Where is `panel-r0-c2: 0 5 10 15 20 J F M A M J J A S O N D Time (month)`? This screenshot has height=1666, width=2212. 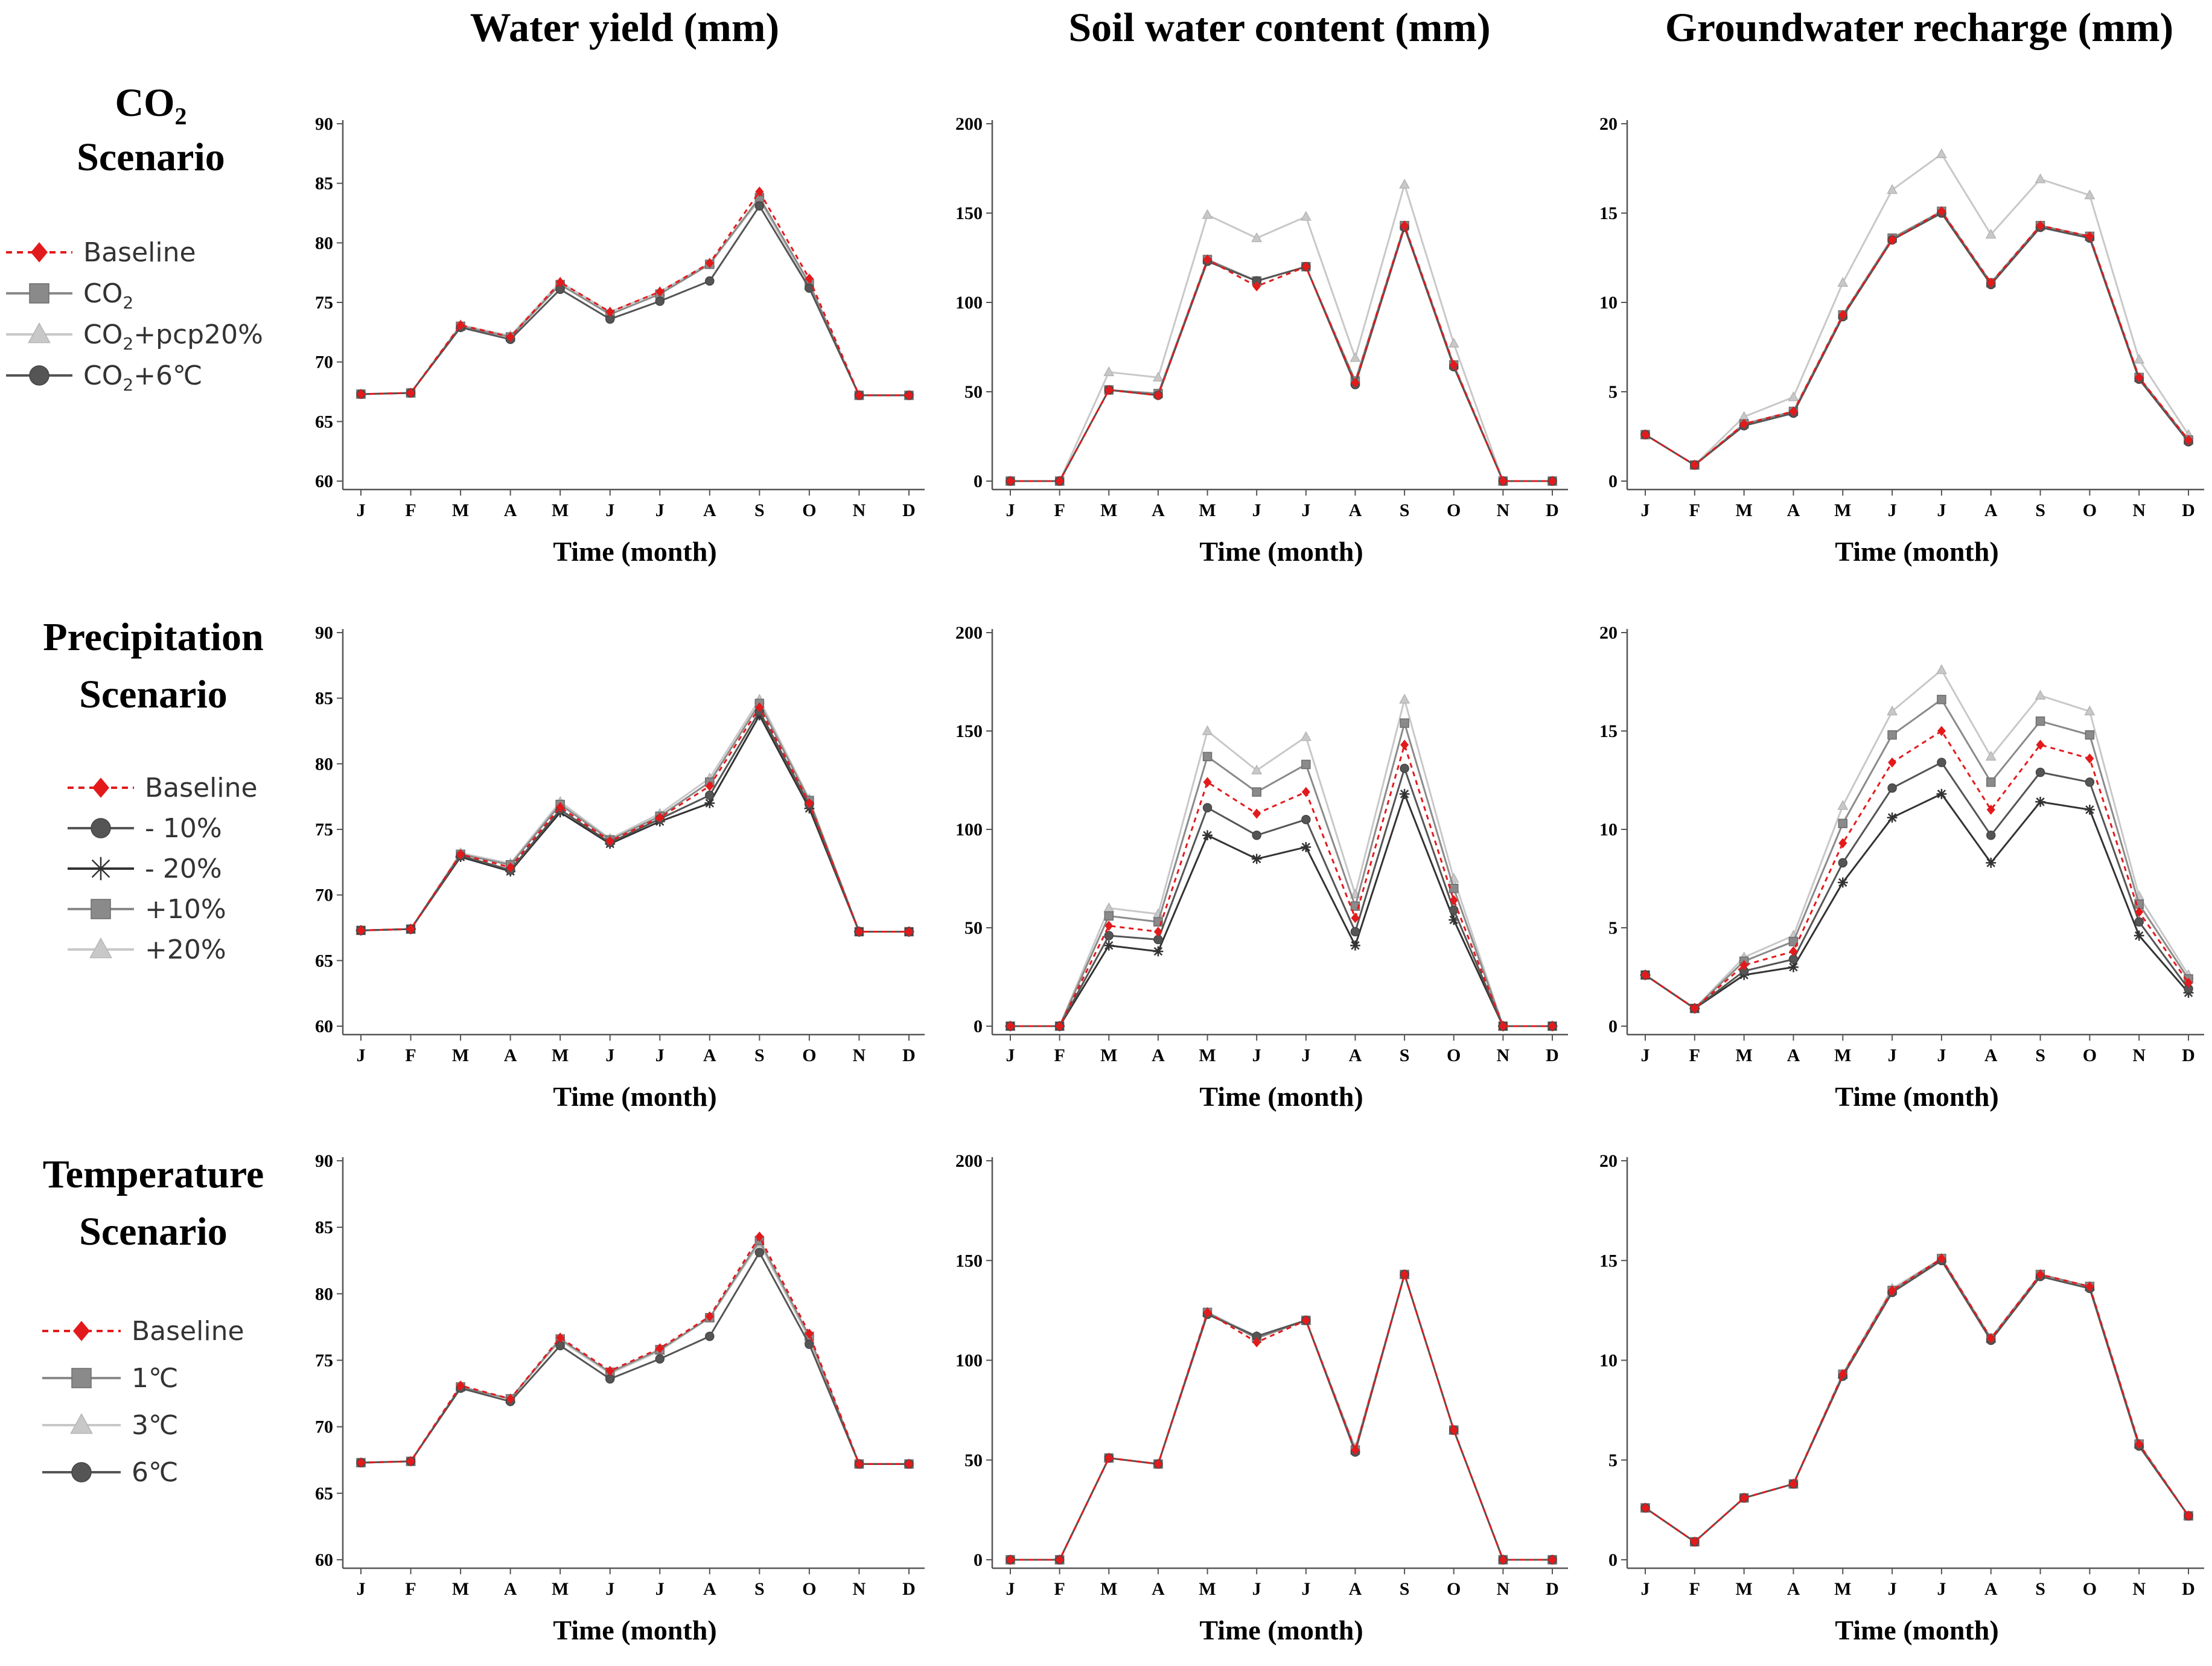 panel-r0-c2: 0 5 10 15 20 J F M A M J J A S O N D Time (month) is located at coordinates (1901, 340).